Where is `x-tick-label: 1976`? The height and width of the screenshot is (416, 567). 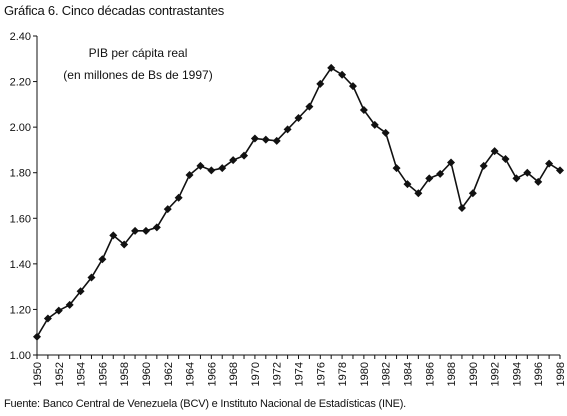
x-tick-label: 1976 is located at coordinates (321, 374).